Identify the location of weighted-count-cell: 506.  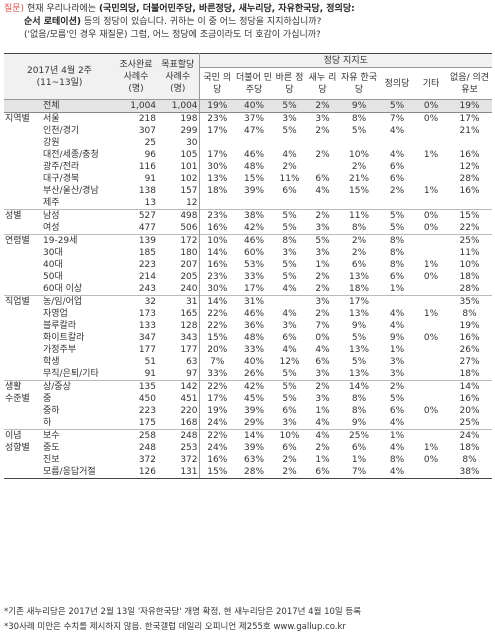
(178, 228).